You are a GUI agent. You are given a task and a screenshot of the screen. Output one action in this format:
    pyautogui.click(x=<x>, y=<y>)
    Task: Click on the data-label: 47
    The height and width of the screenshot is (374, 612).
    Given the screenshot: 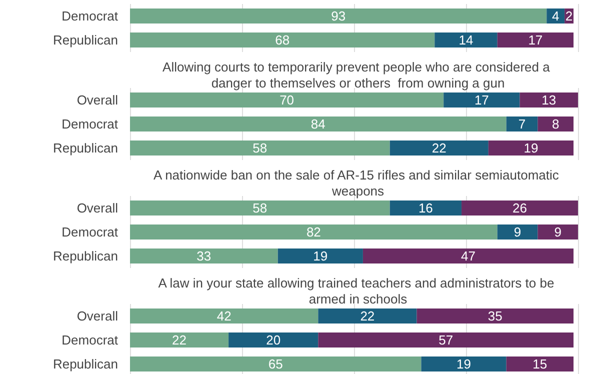 What is the action you would take?
    pyautogui.click(x=468, y=256)
    